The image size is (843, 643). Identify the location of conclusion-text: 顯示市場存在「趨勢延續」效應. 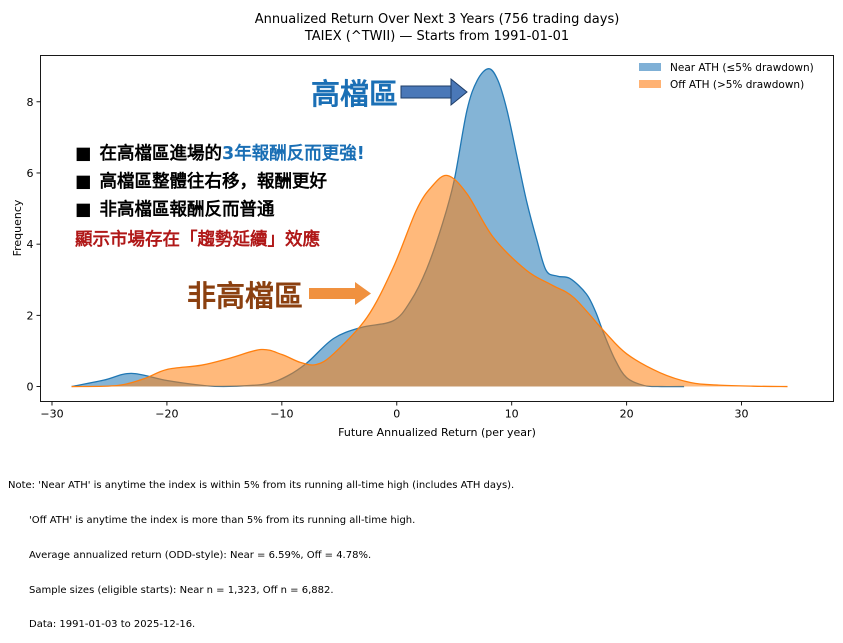
(197, 239).